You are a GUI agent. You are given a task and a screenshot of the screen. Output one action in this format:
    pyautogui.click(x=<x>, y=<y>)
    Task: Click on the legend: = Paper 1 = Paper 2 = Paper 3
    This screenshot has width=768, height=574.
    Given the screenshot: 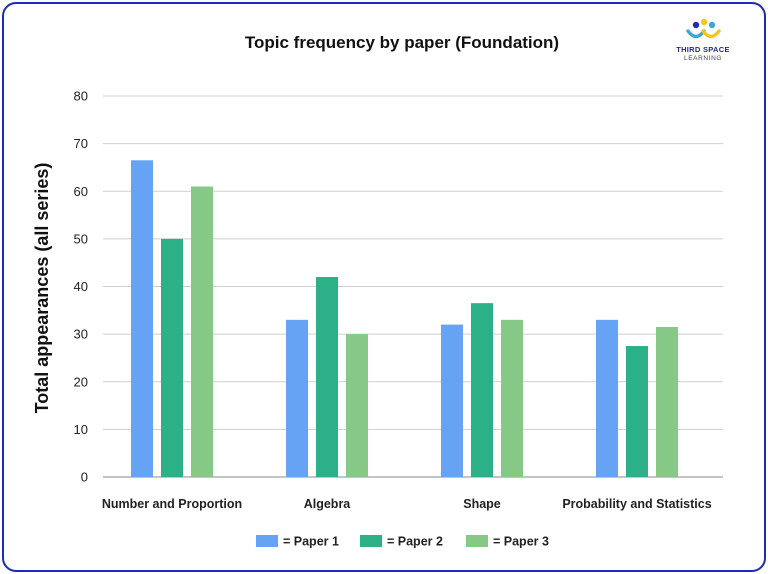 What is the action you would take?
    pyautogui.click(x=402, y=542)
    